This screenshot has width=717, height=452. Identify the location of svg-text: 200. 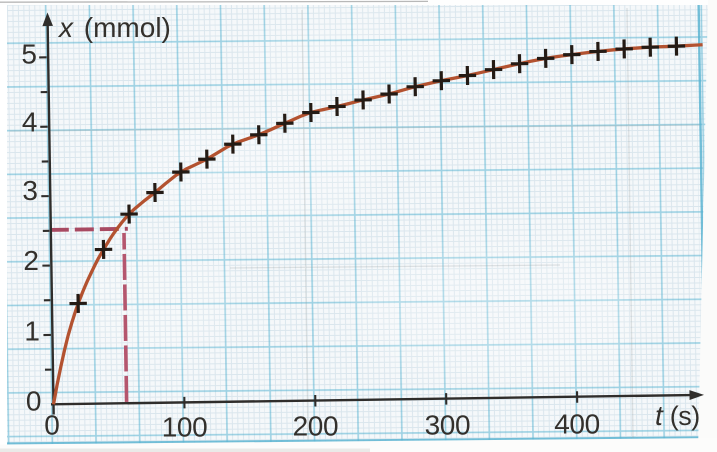
(316, 426).